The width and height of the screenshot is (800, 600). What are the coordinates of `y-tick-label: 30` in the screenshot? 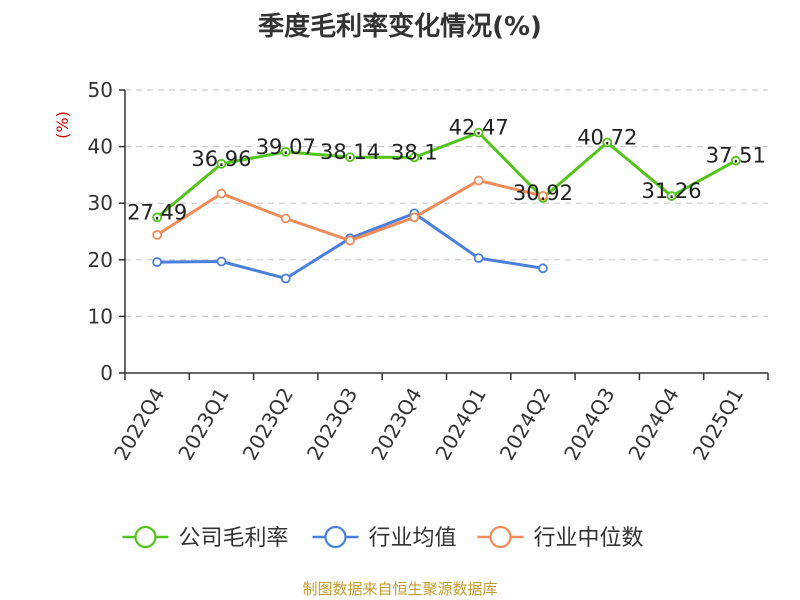 It's located at (100, 203).